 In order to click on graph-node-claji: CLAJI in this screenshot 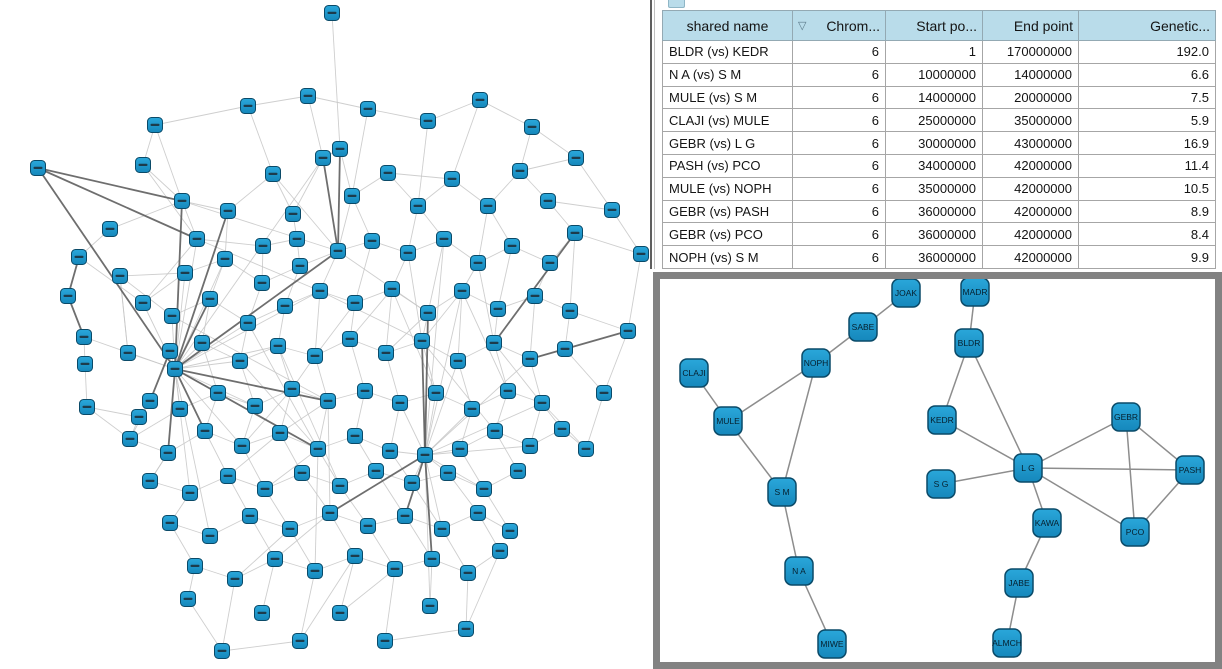, I will do `click(694, 373)`.